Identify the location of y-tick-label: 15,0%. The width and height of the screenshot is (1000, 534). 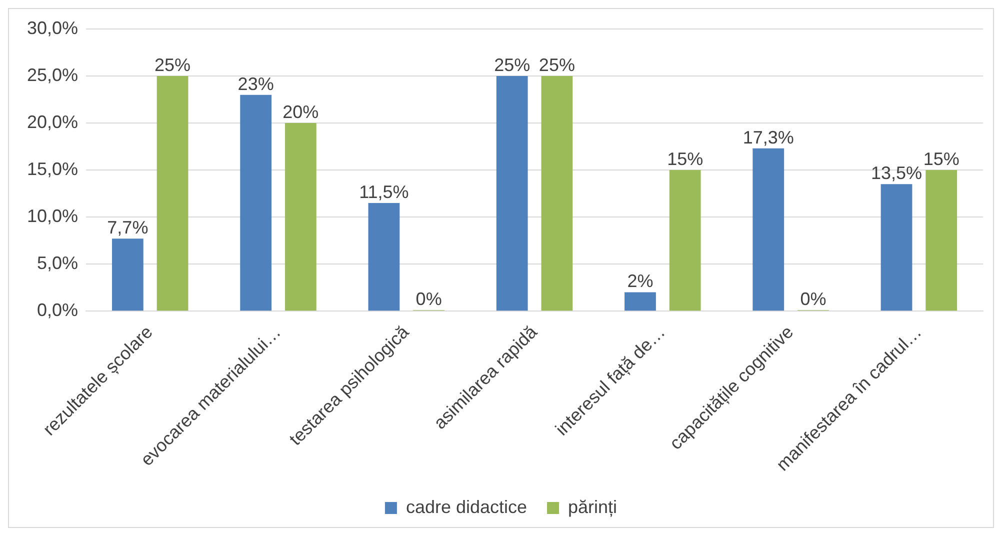
(52, 169).